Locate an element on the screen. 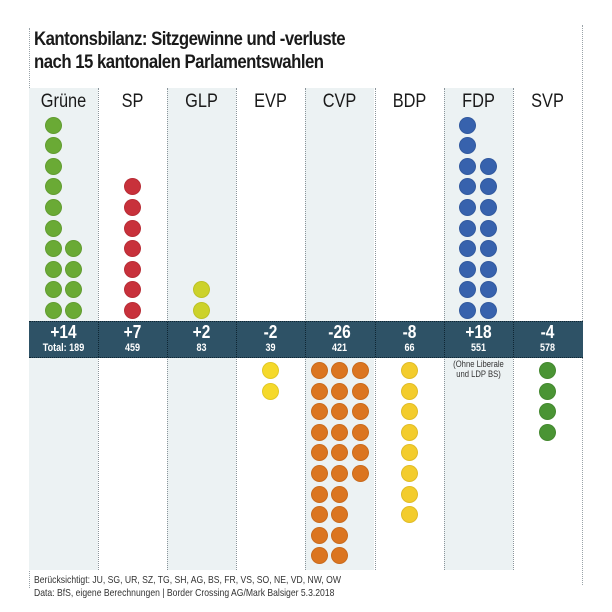 This screenshot has height=612, width=612. bar-cell: +7 459 is located at coordinates (132, 338).